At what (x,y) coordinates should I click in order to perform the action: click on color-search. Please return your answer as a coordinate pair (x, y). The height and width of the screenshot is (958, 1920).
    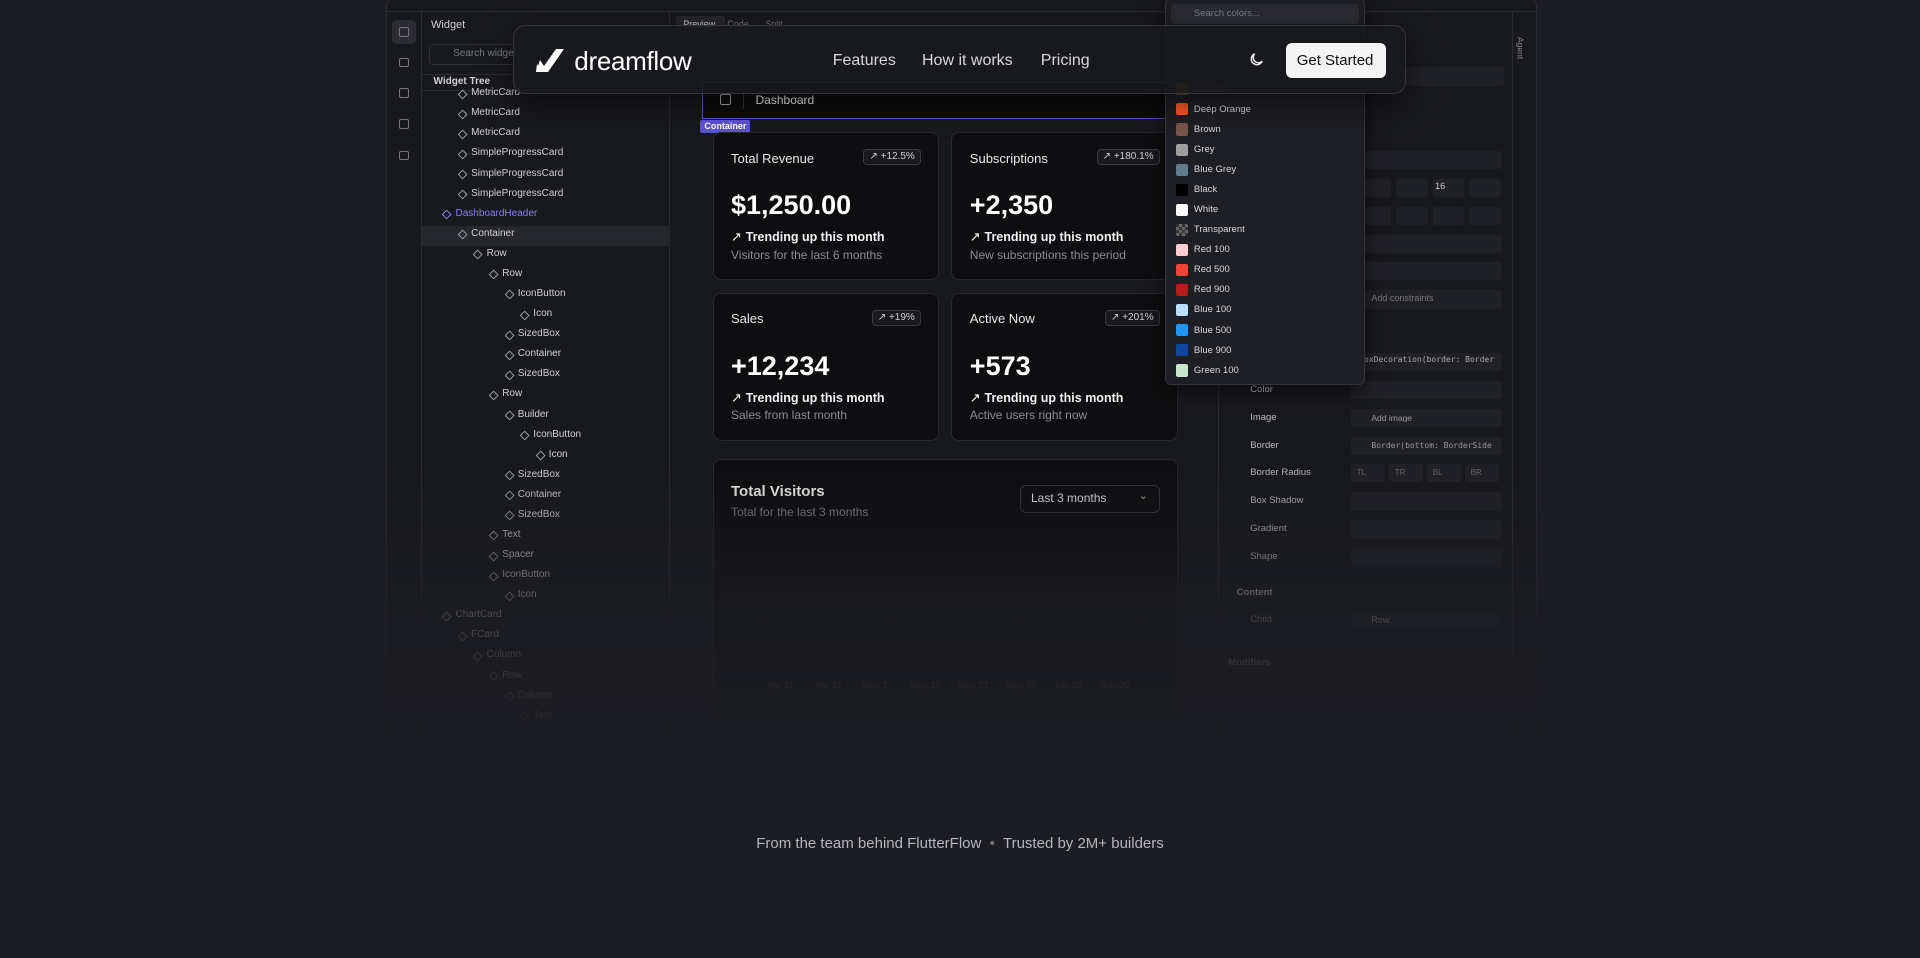
    Looking at the image, I should click on (1265, 14).